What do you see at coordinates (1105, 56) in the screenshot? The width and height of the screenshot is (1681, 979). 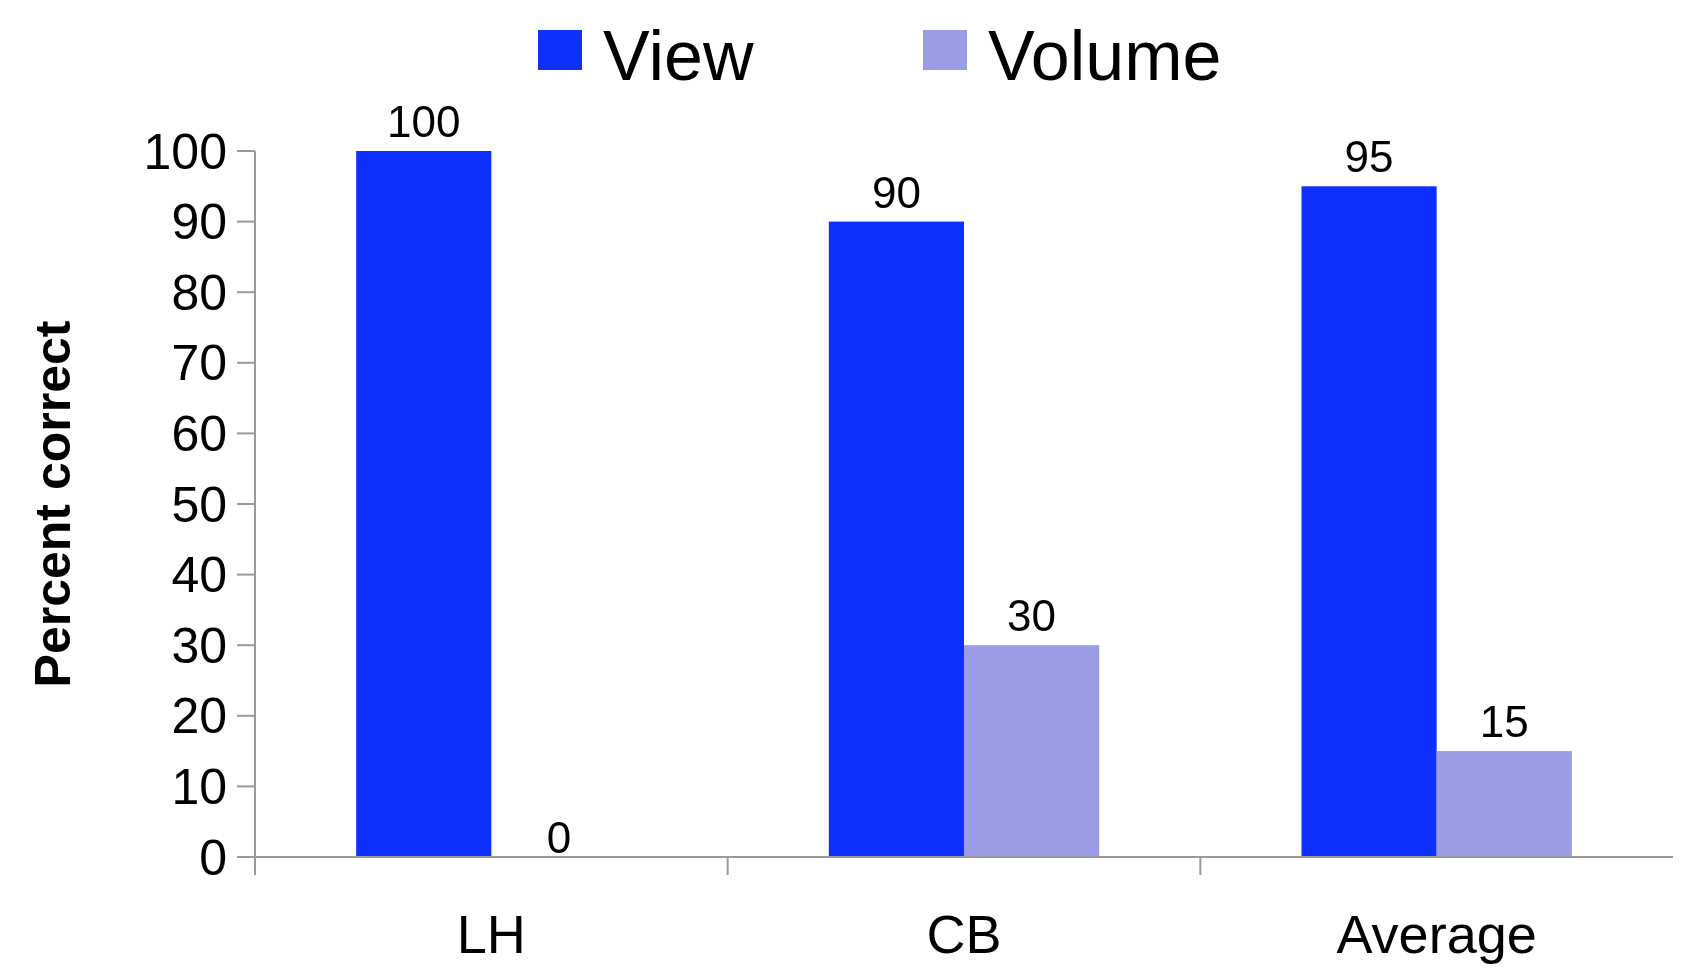 I see `legend-label: Volume` at bounding box center [1105, 56].